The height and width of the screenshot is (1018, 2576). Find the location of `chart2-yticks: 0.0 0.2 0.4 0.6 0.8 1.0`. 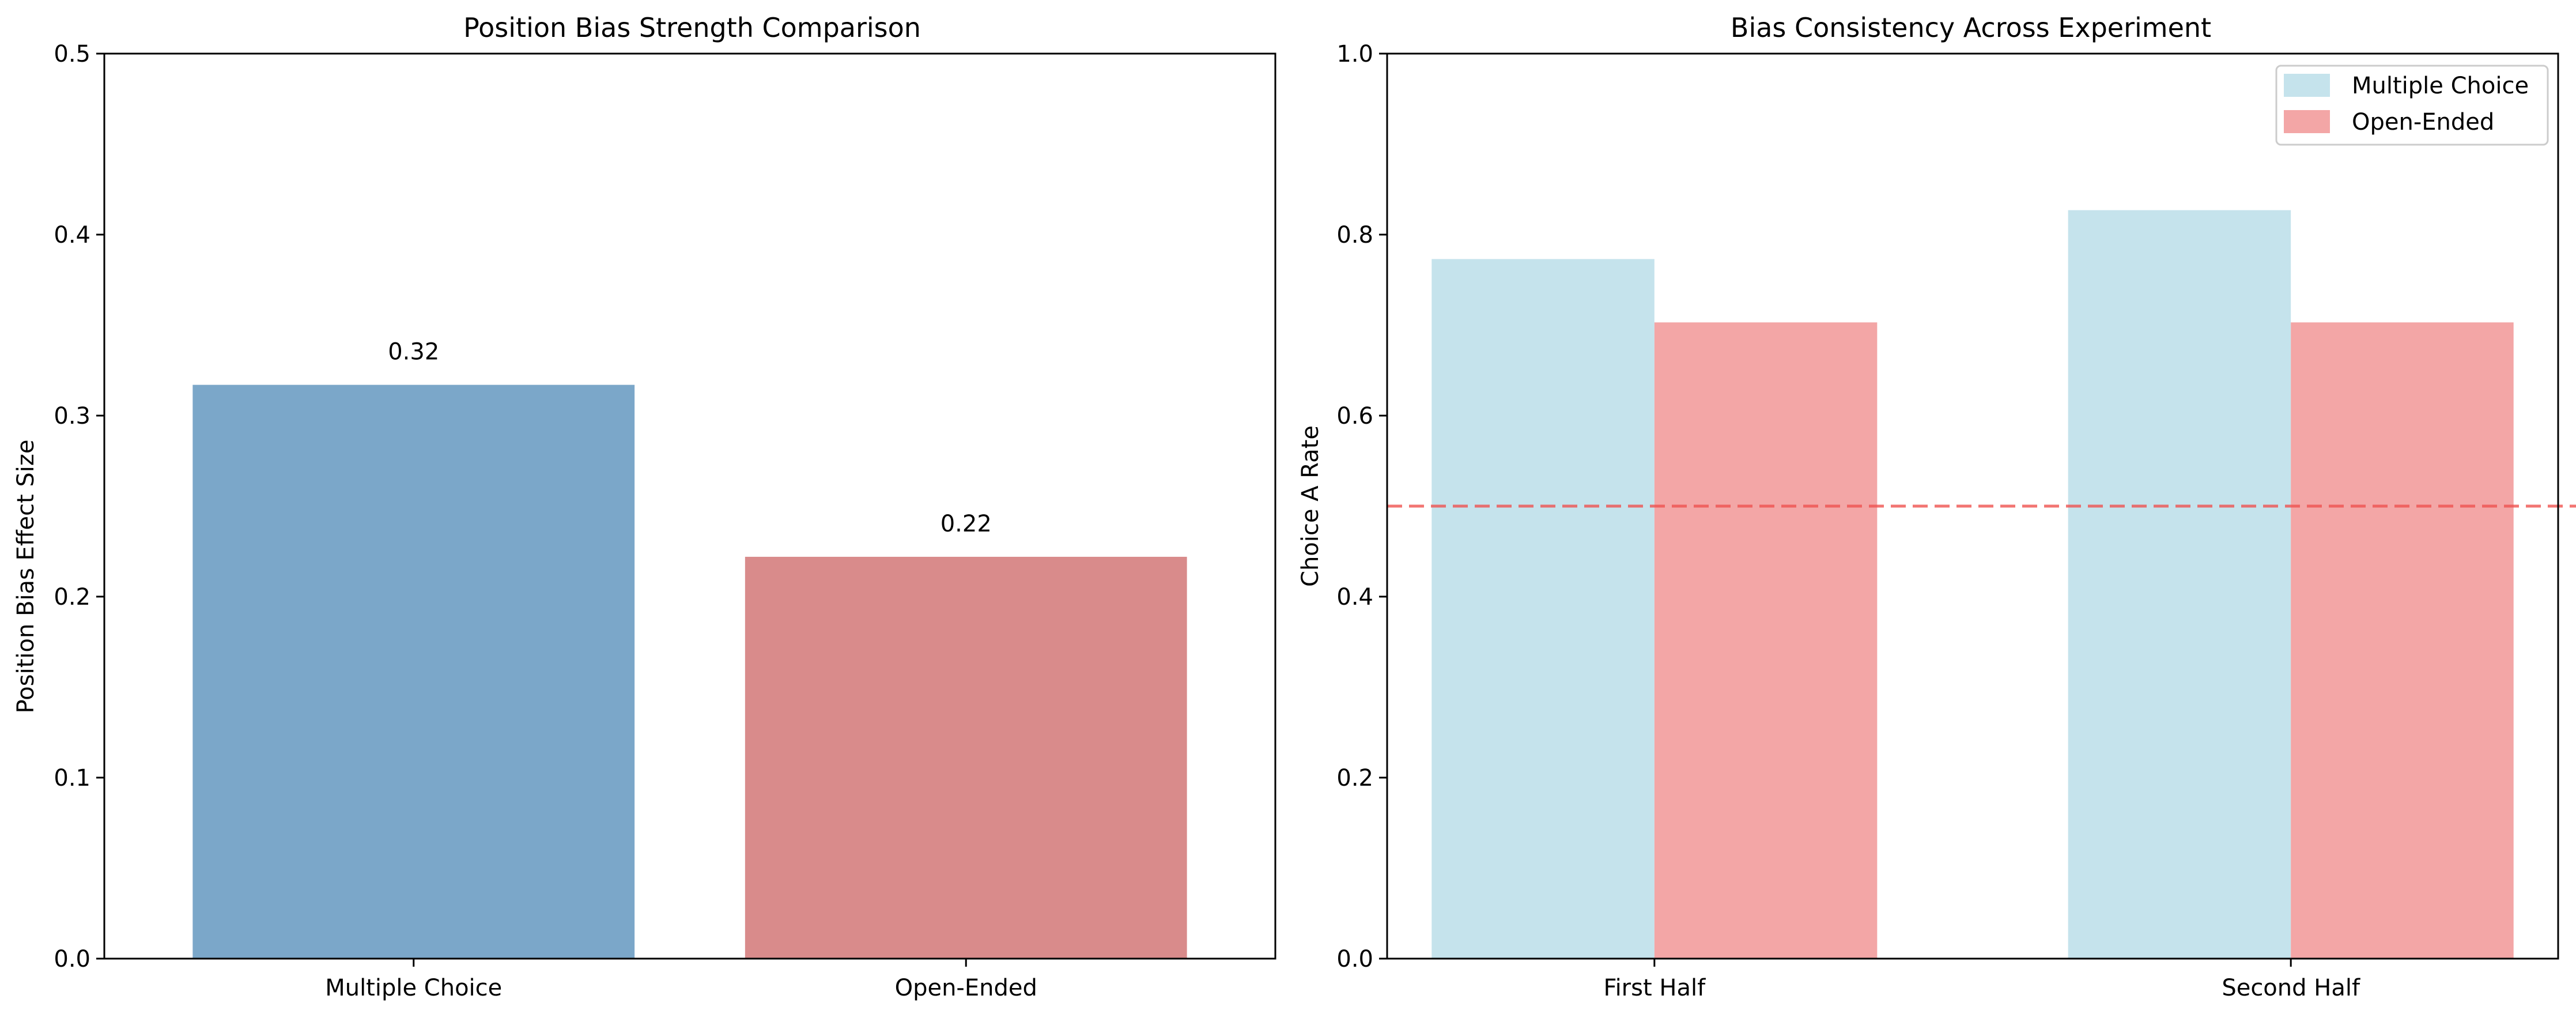

chart2-yticks: 0.0 0.2 0.4 0.6 0.8 1.0 is located at coordinates (1361, 506).